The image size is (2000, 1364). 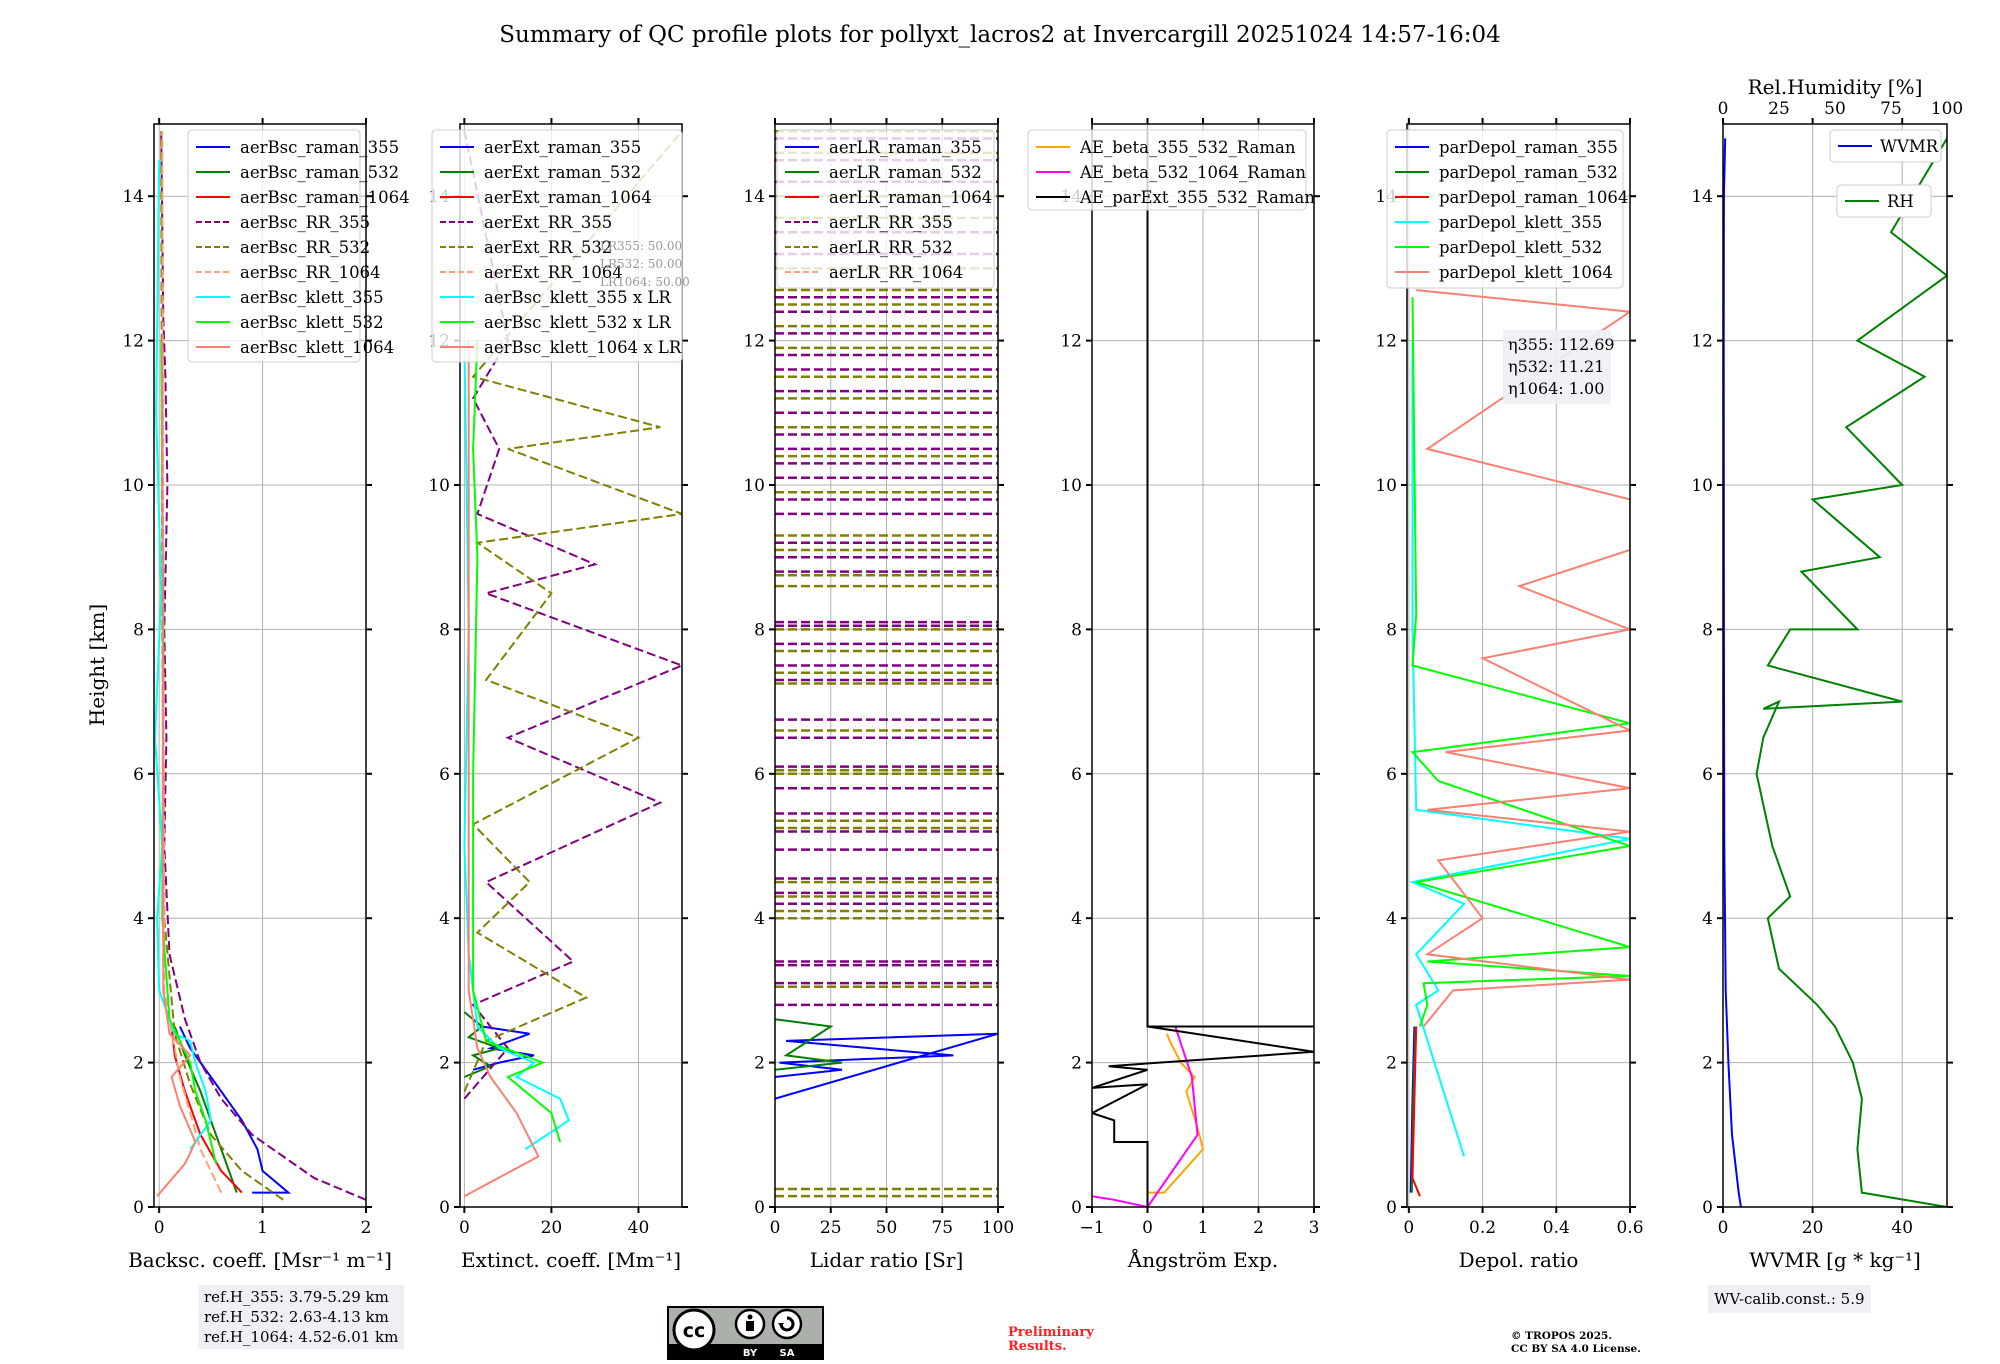 I want to click on legend-label: parDepol_raman_532, so click(x=1528, y=172).